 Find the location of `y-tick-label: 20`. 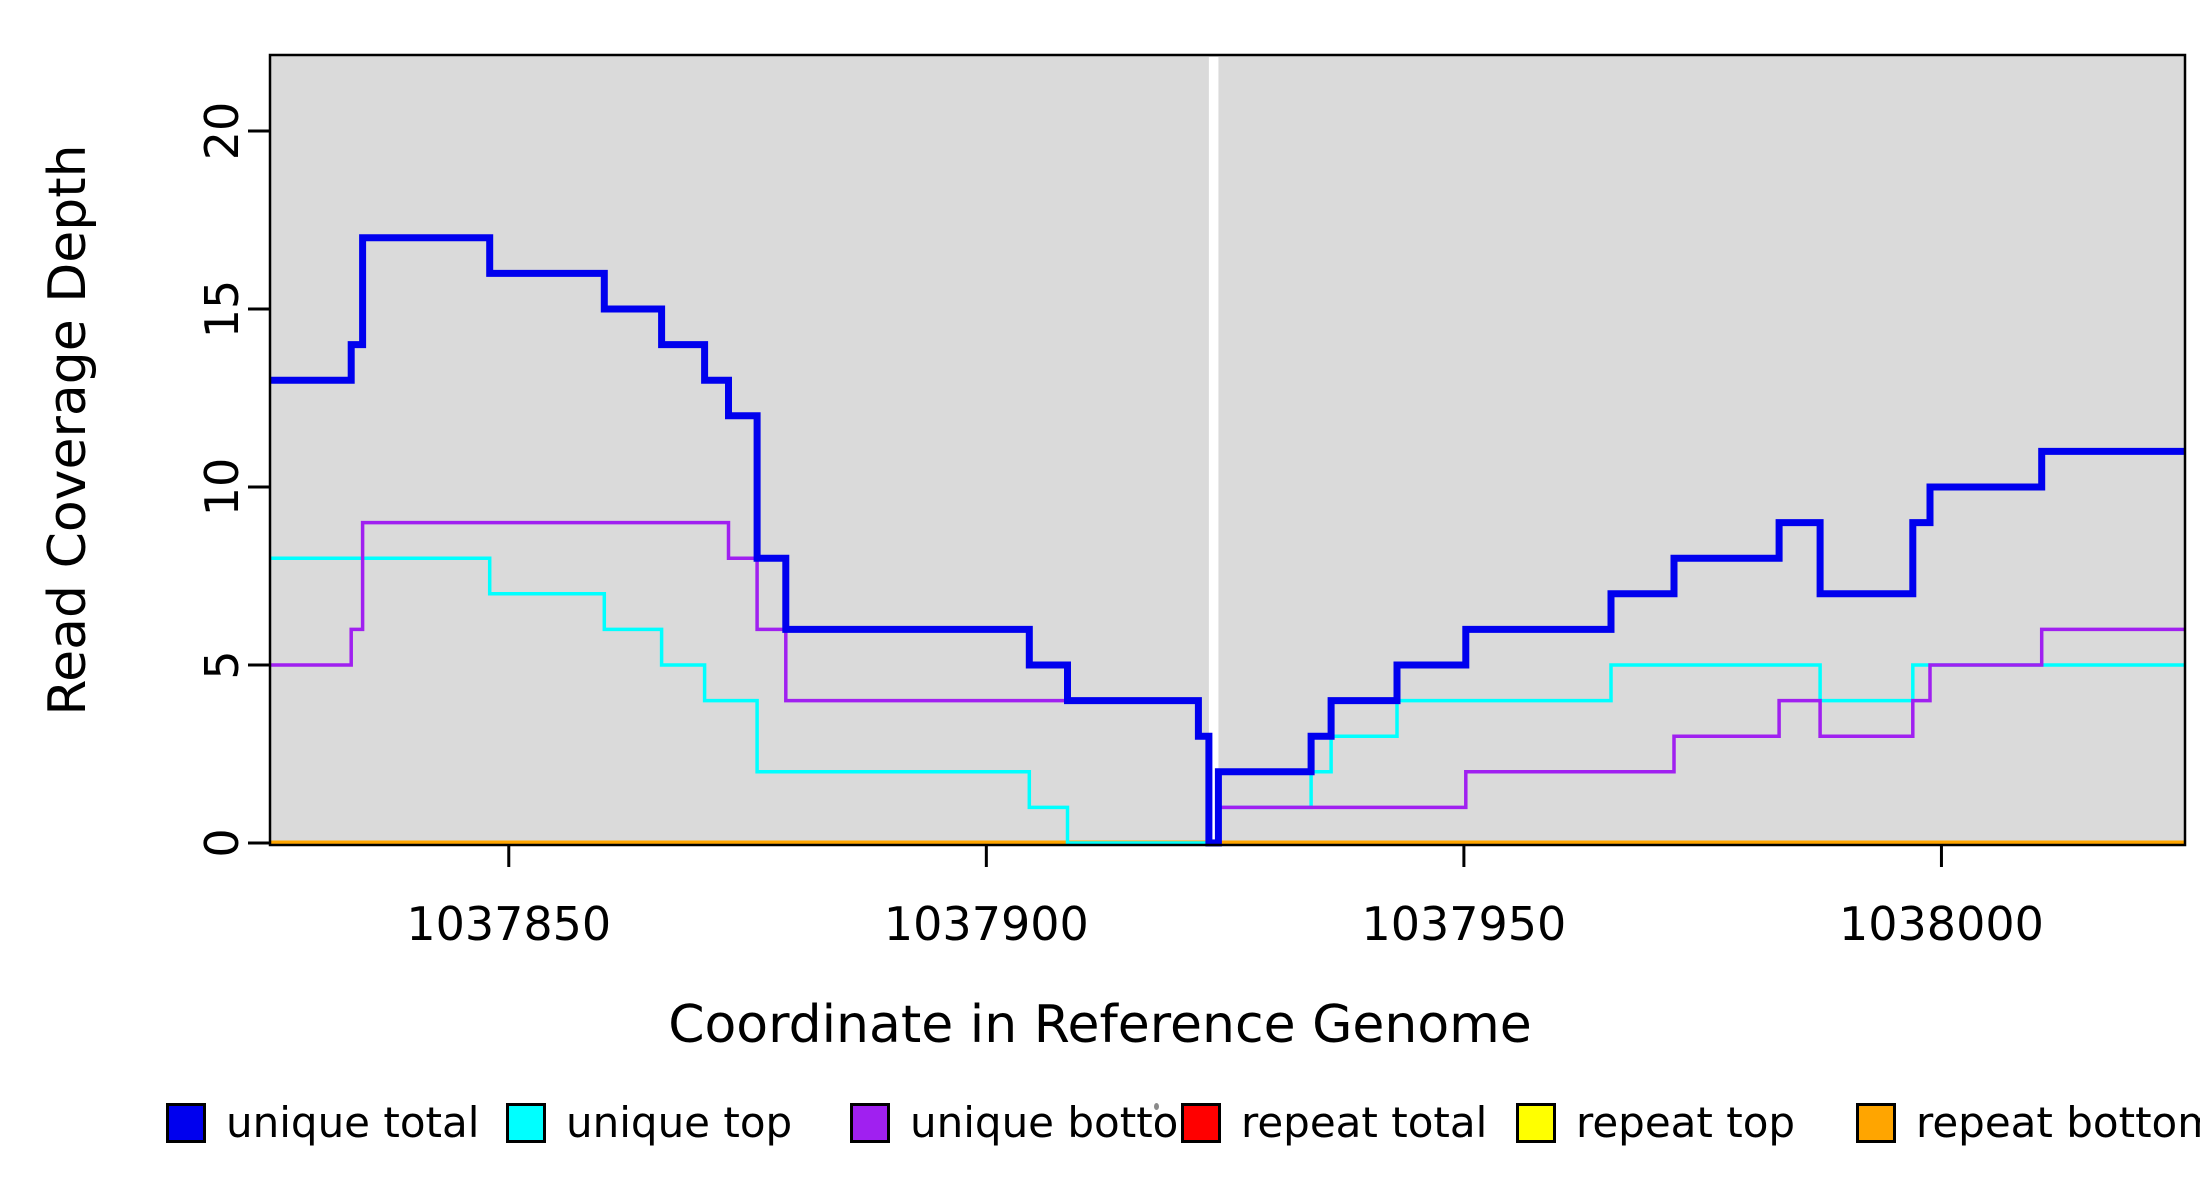

y-tick-label: 20 is located at coordinates (222, 131).